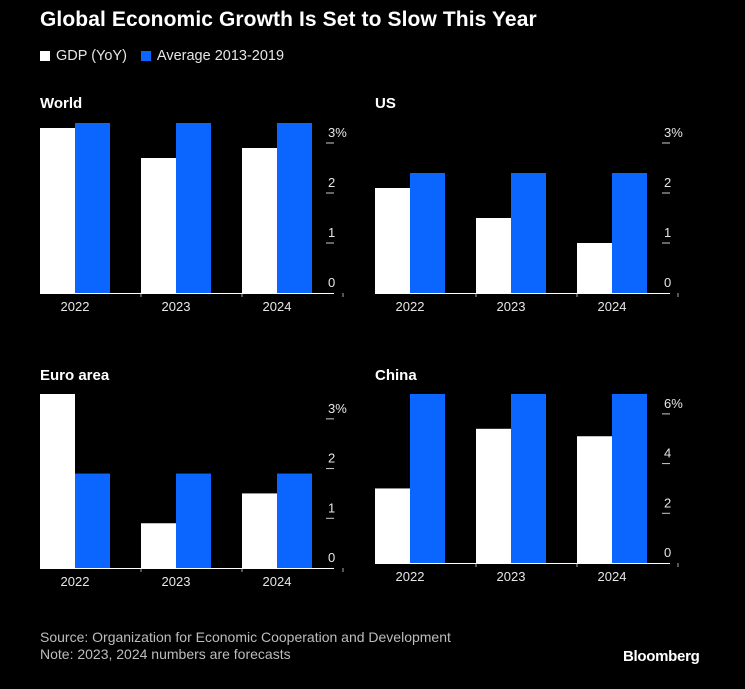 Image resolution: width=745 pixels, height=689 pixels. I want to click on legend-label-gdp: GDP (YoY), so click(91, 56).